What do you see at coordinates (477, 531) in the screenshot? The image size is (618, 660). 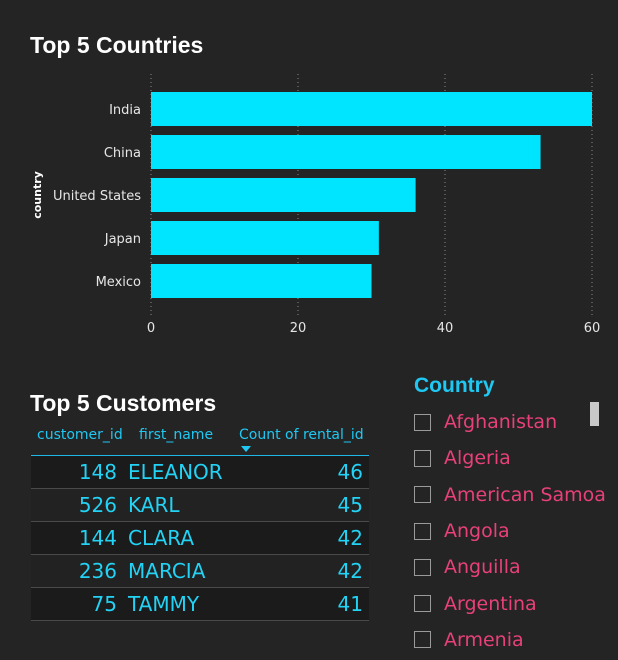 I see `slicer-item-label: Angola` at bounding box center [477, 531].